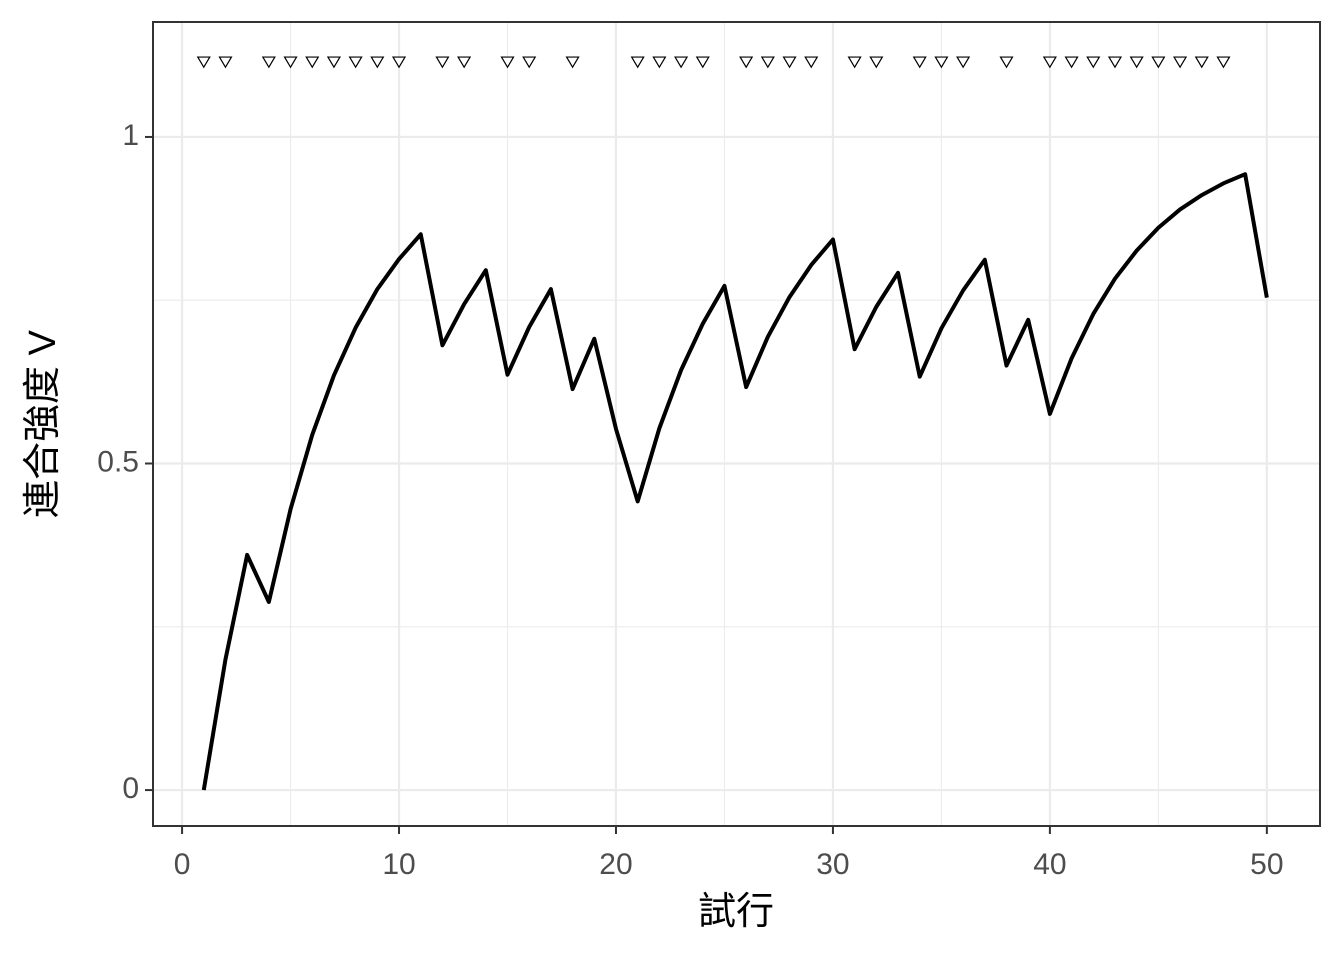  I want to click on x-tick-label: 30, so click(832, 864).